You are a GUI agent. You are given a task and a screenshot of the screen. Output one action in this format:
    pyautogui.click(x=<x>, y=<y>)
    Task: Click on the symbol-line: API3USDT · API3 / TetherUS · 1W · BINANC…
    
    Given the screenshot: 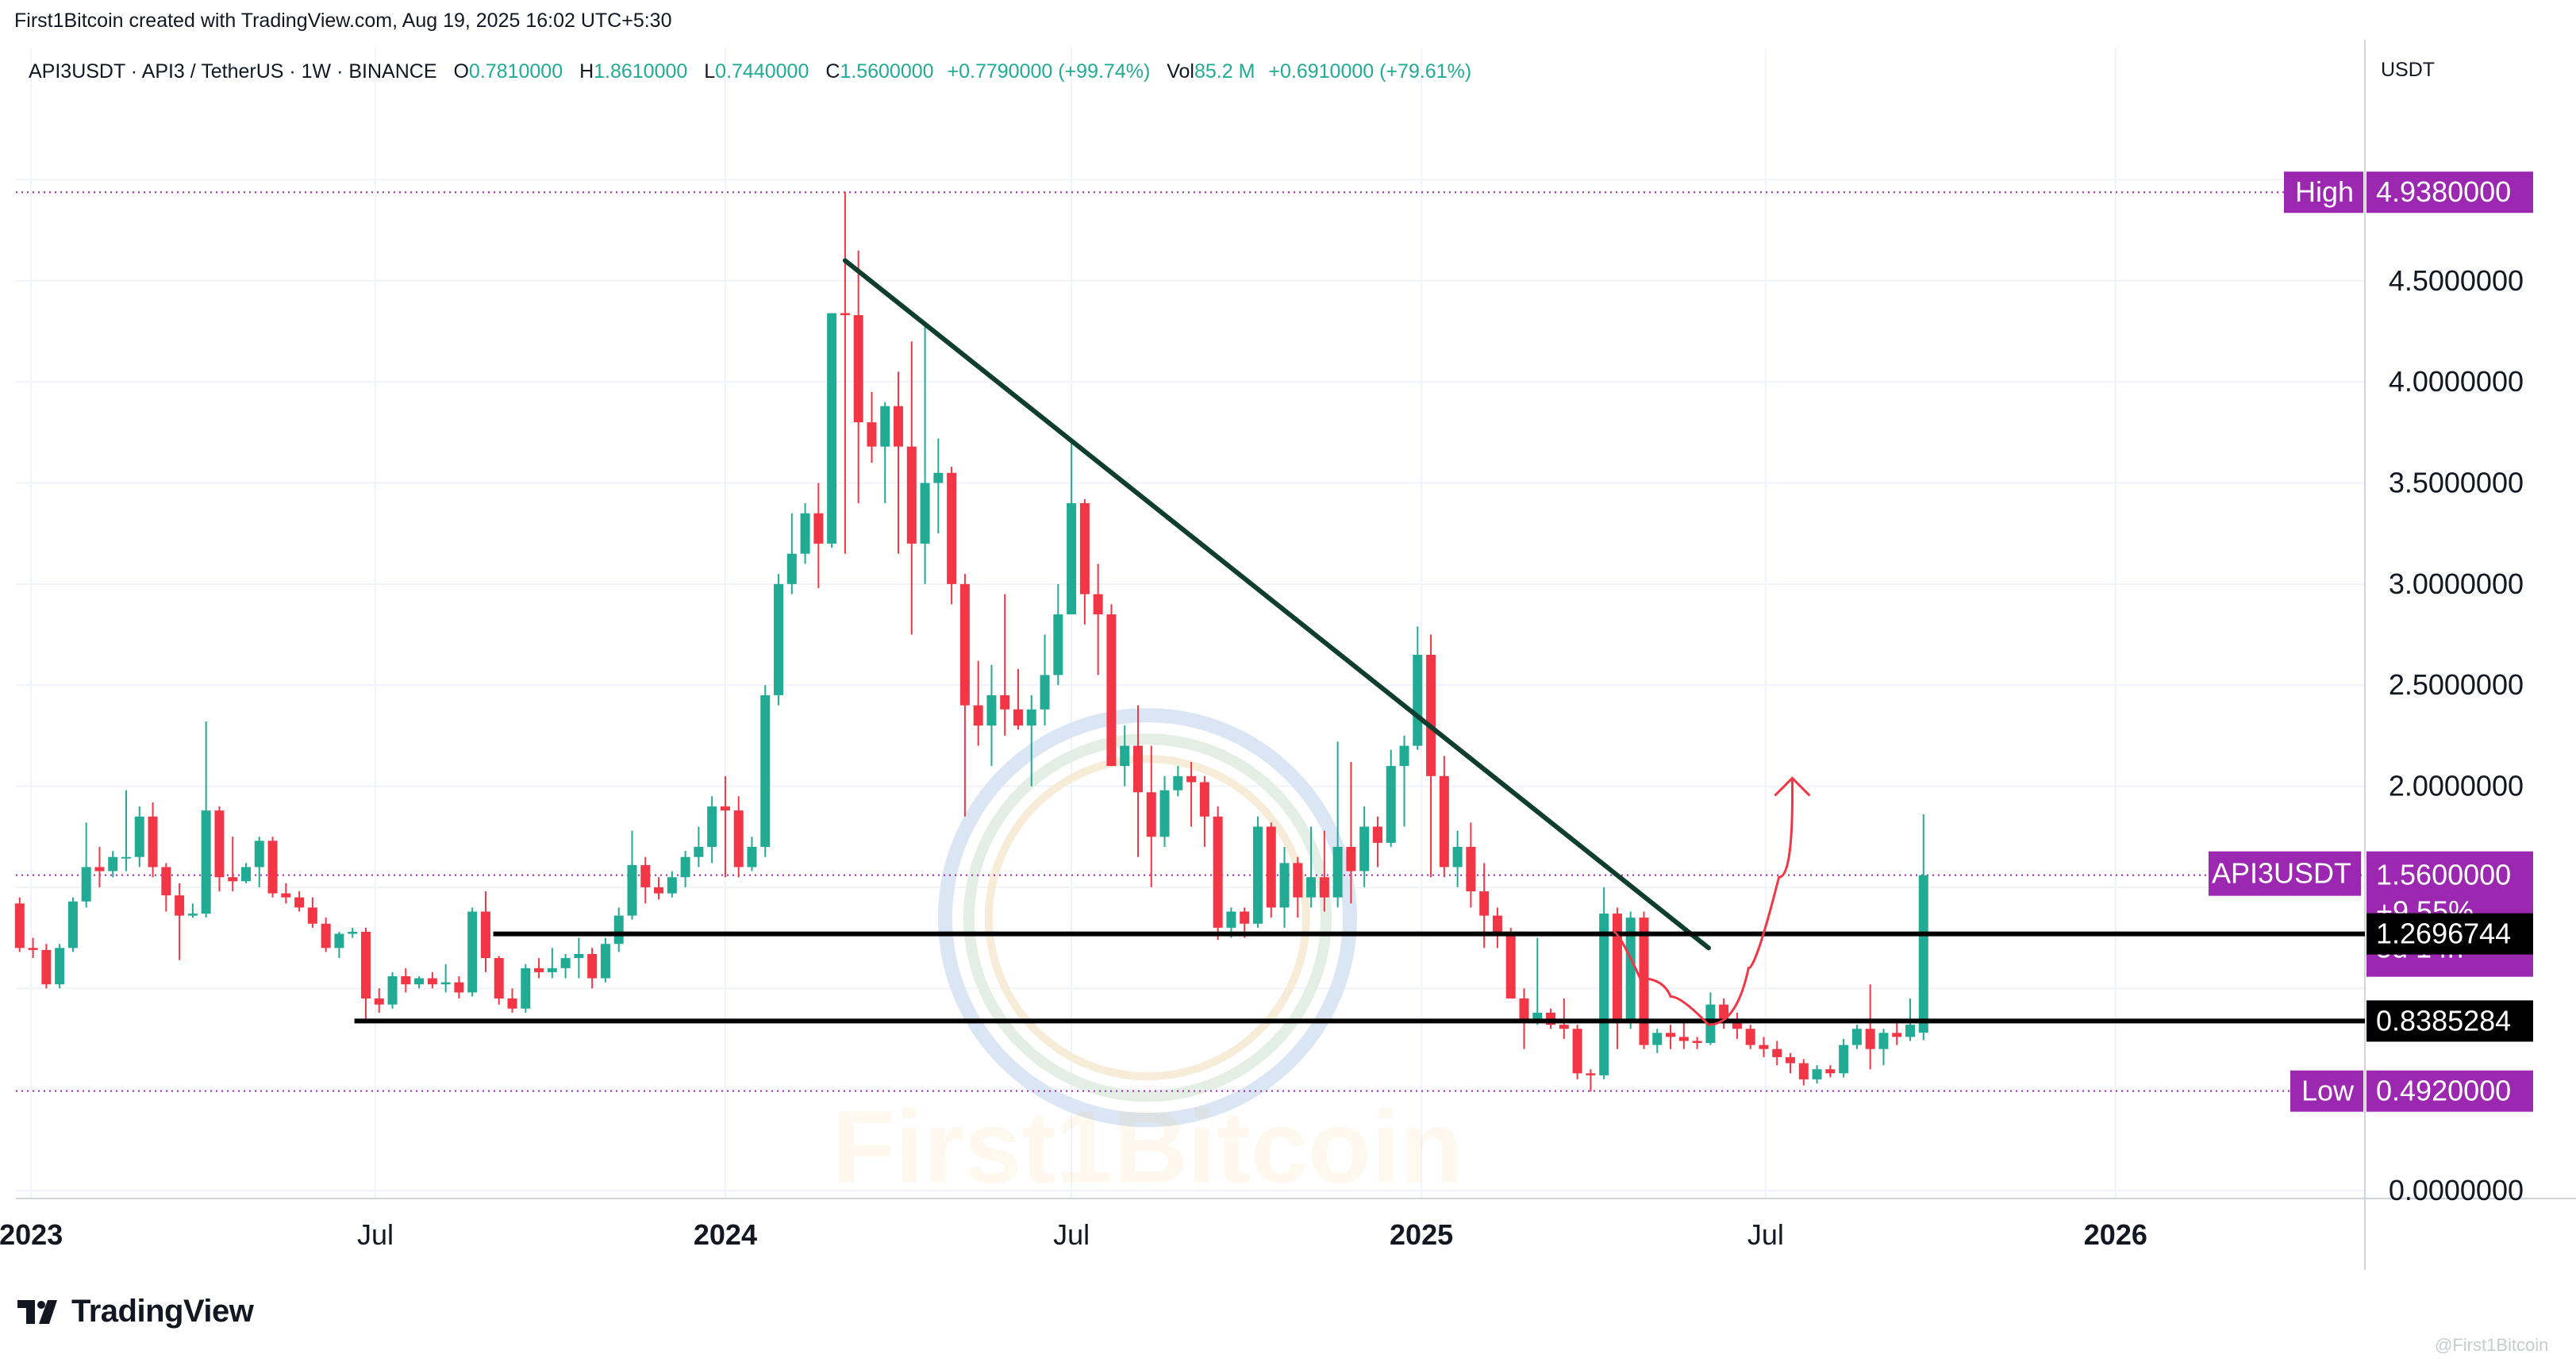 What is the action you would take?
    pyautogui.click(x=233, y=71)
    